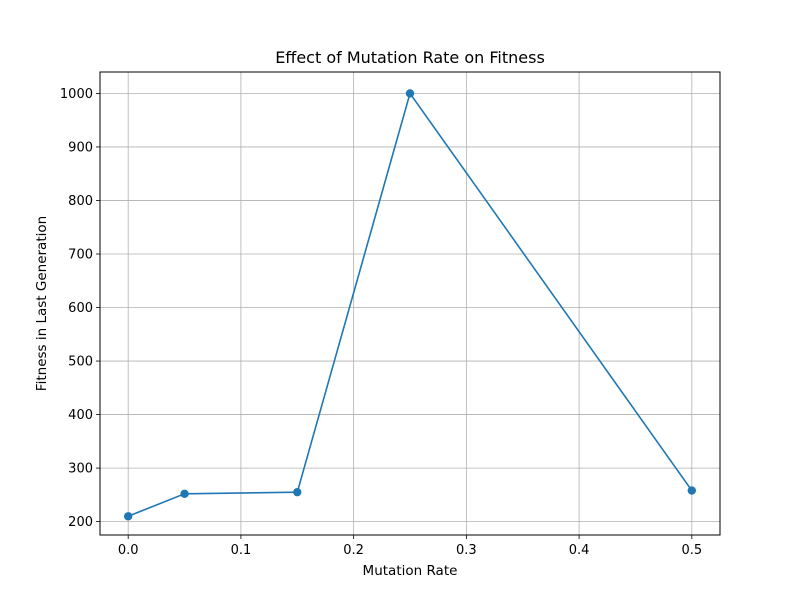 The height and width of the screenshot is (604, 800). What do you see at coordinates (80, 469) in the screenshot?
I see `y-tick-label: 300` at bounding box center [80, 469].